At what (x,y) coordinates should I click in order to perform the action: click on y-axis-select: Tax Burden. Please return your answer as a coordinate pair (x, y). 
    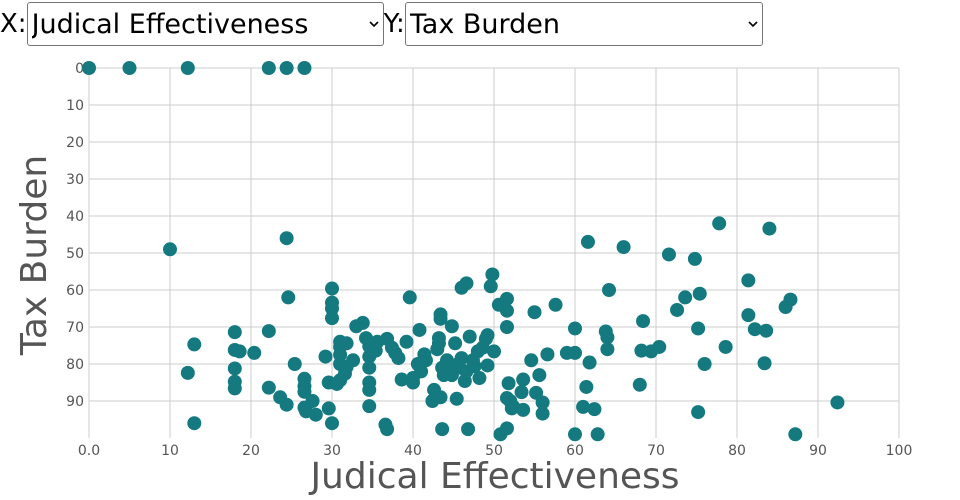
    Looking at the image, I should click on (583, 24).